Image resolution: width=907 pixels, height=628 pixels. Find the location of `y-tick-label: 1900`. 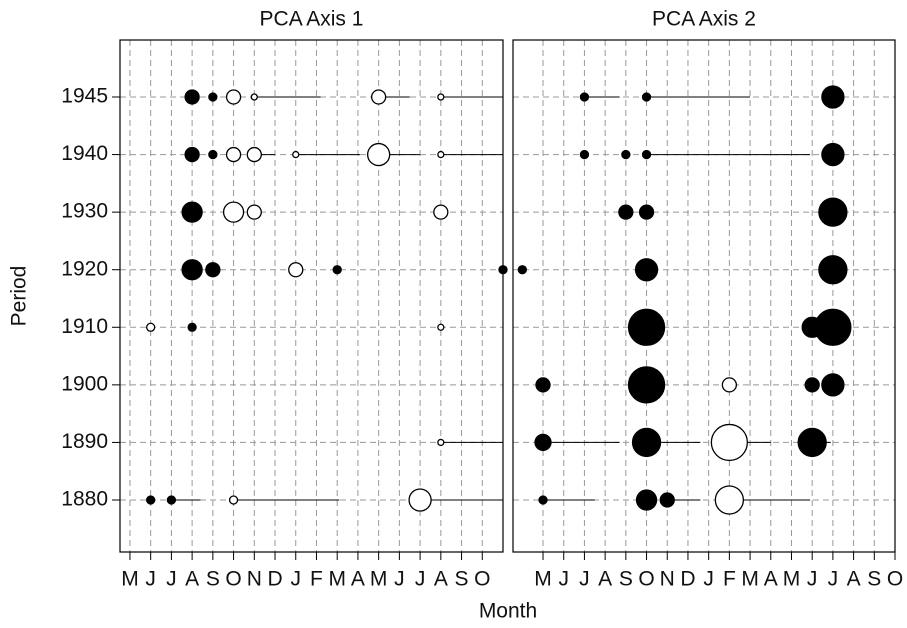

y-tick-label: 1900 is located at coordinates (84, 383).